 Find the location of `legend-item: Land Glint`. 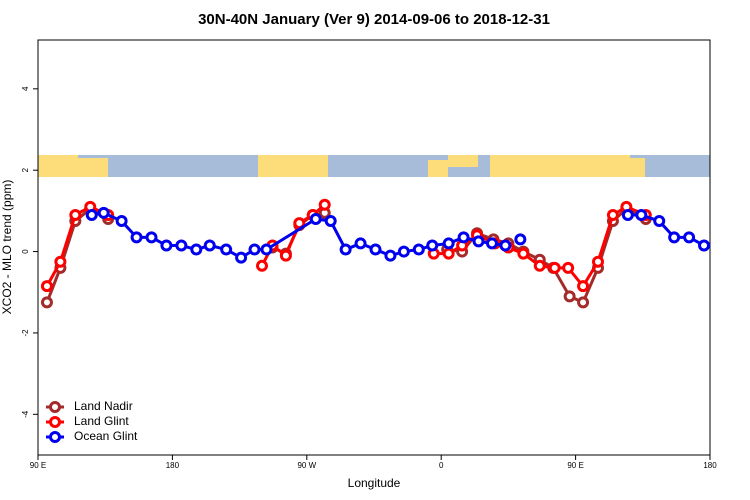

legend-item: Land Glint is located at coordinates (87, 421).